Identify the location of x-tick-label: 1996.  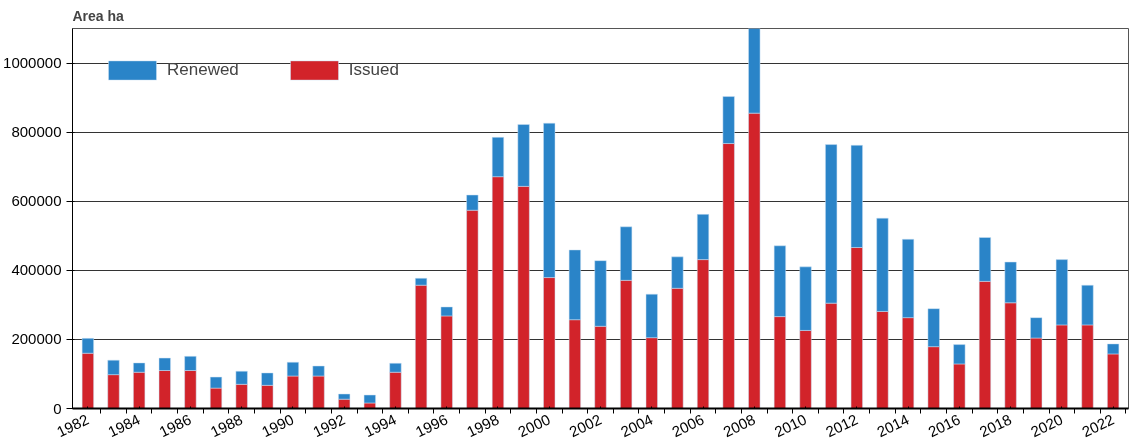
(431, 425).